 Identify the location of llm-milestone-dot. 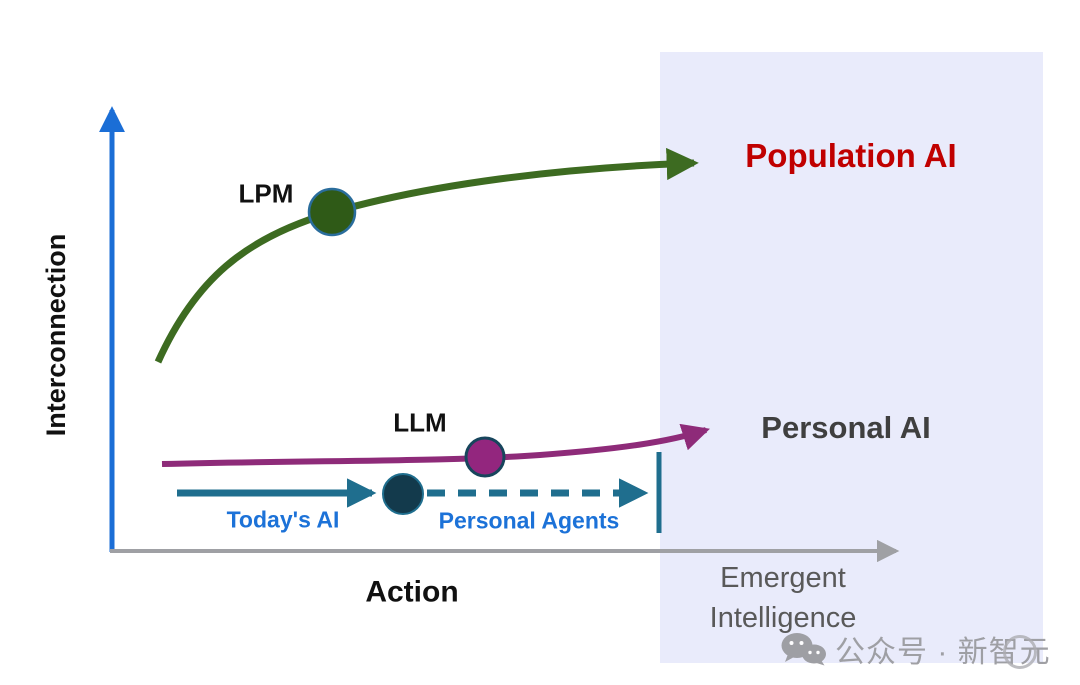
(485, 457).